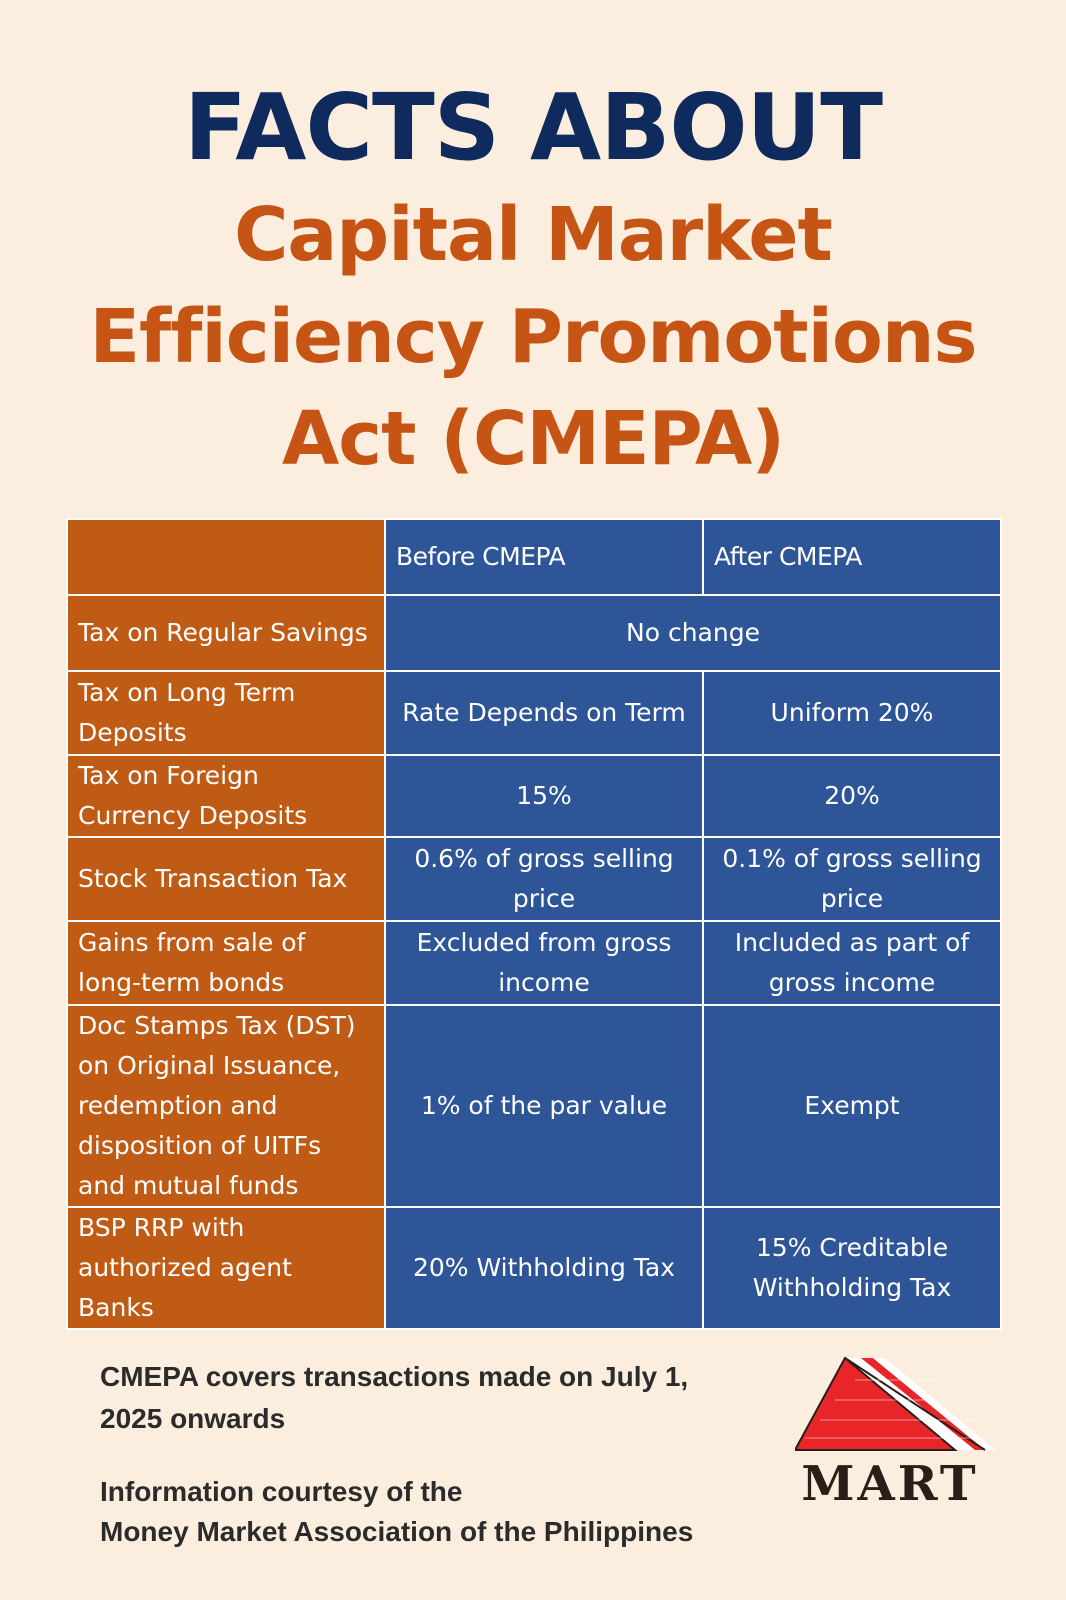 This screenshot has width=1066, height=1600. Describe the element at coordinates (852, 557) in the screenshot. I see `header-after: After CMEPA` at that location.